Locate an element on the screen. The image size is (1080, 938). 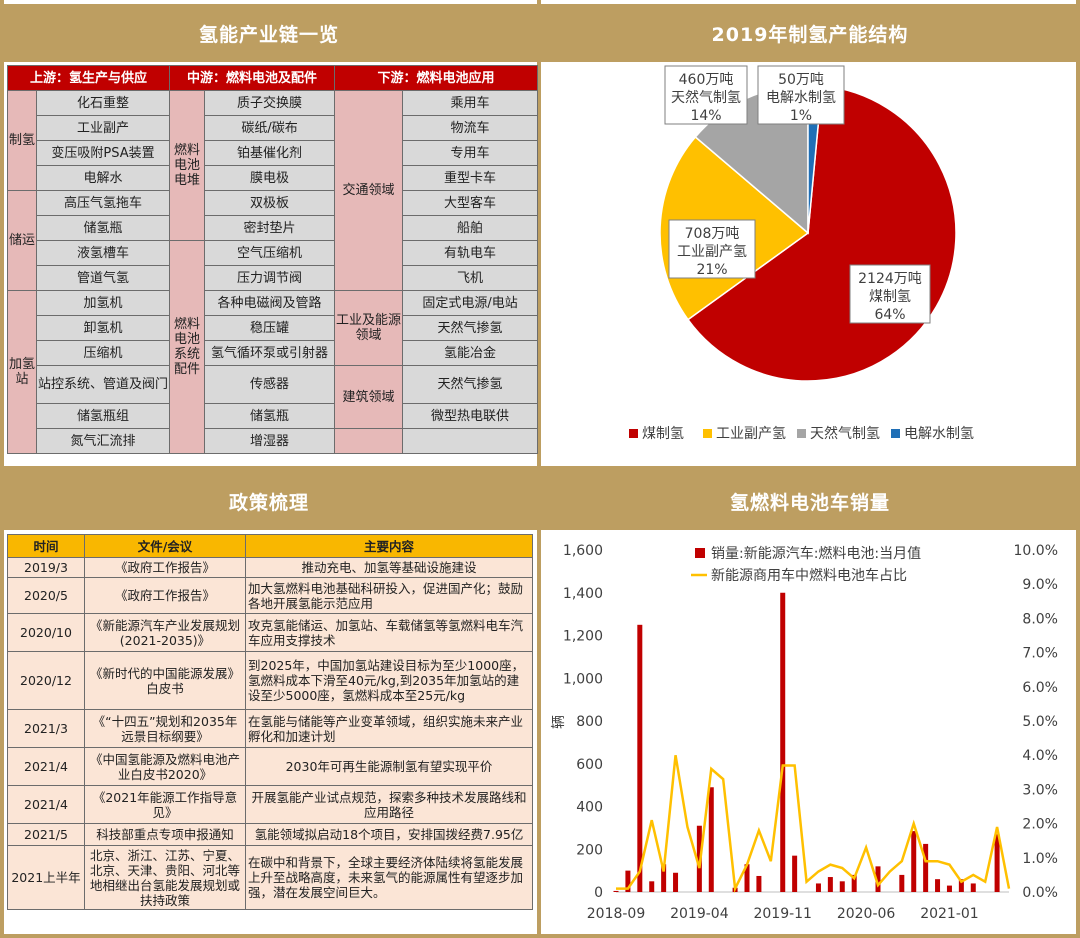
upstream-item: 压缩机 is located at coordinates (103, 353).